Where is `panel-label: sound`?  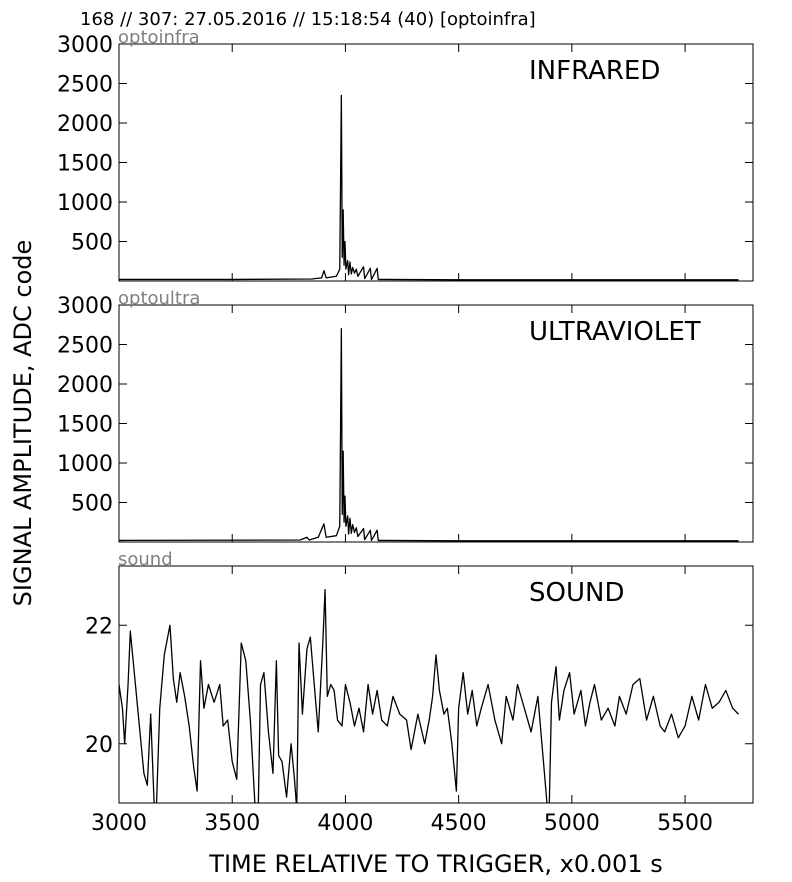 panel-label: sound is located at coordinates (145, 559).